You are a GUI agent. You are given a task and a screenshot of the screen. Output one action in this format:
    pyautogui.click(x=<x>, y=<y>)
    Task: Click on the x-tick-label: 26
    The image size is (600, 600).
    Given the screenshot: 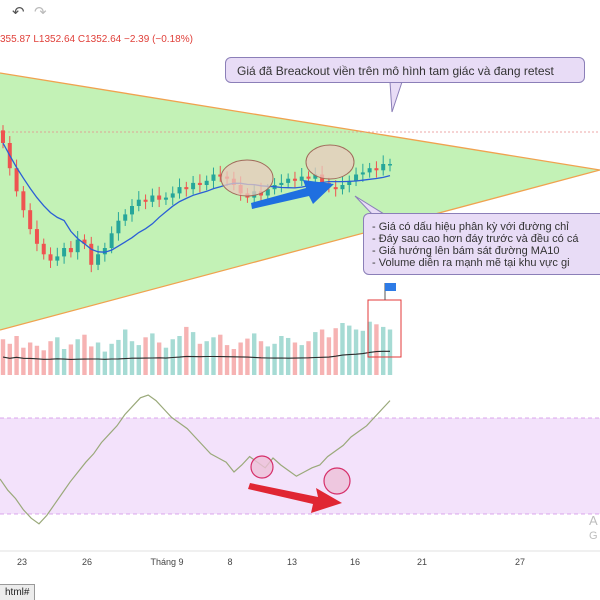 What is the action you would take?
    pyautogui.click(x=87, y=562)
    